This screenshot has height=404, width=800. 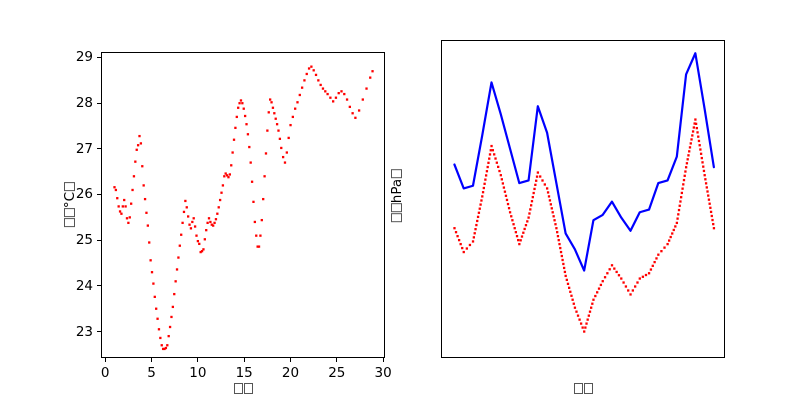 What do you see at coordinates (84, 285) in the screenshot?
I see `y-tick-label: 24` at bounding box center [84, 285].